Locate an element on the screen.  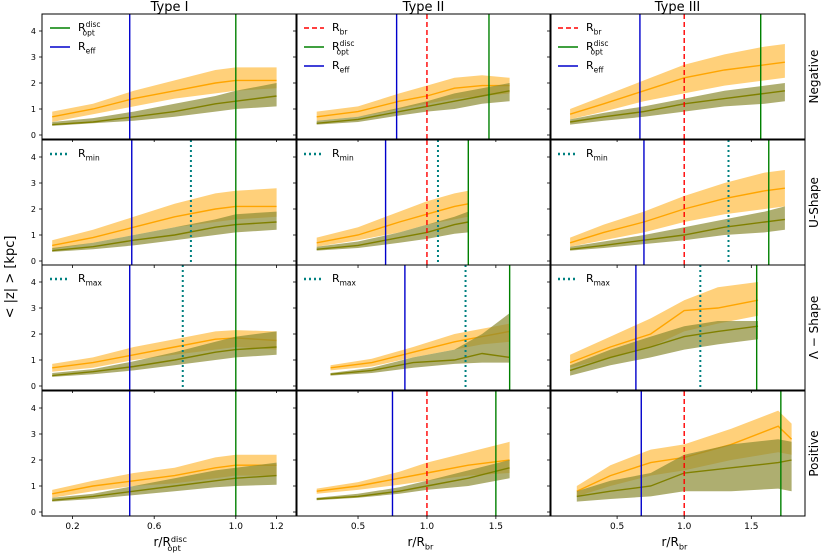
x-tick-label: 0.2 is located at coordinates (72, 527).